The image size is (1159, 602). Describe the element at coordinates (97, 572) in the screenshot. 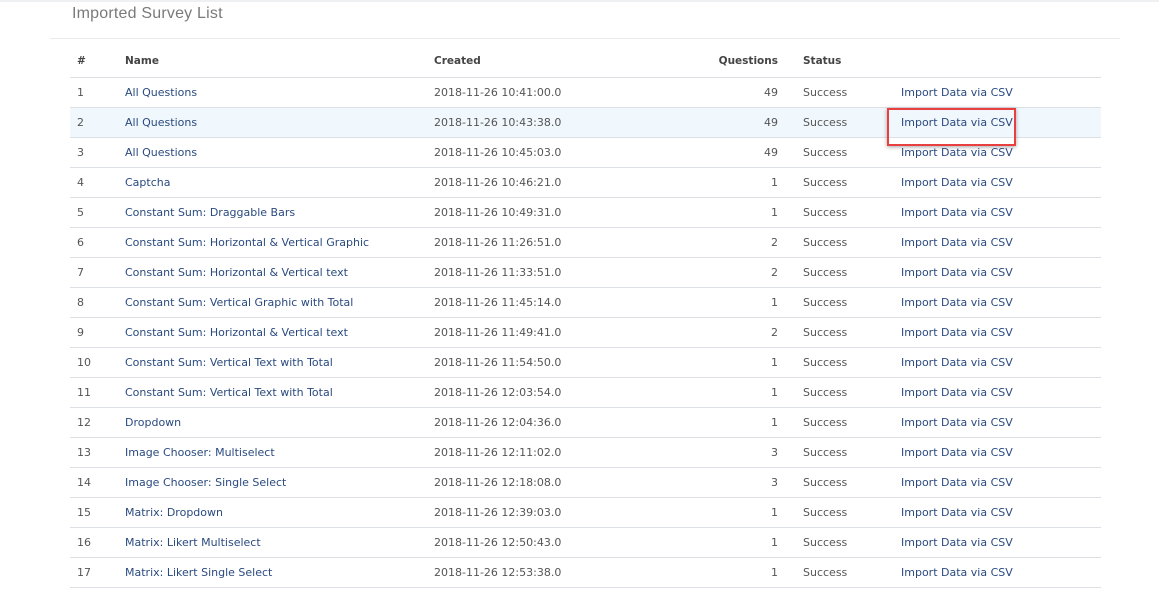

I see `row-number: 17` at that location.